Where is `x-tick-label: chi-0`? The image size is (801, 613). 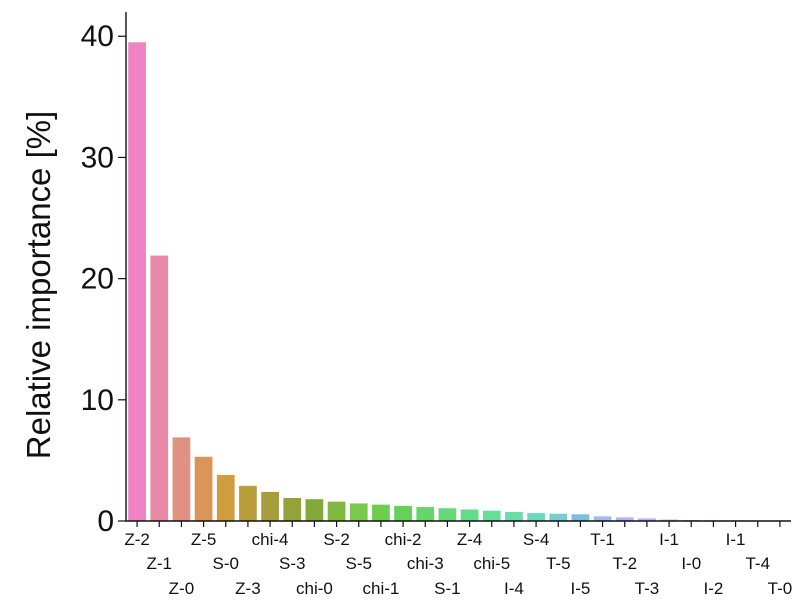
x-tick-label: chi-0 is located at coordinates (314, 588).